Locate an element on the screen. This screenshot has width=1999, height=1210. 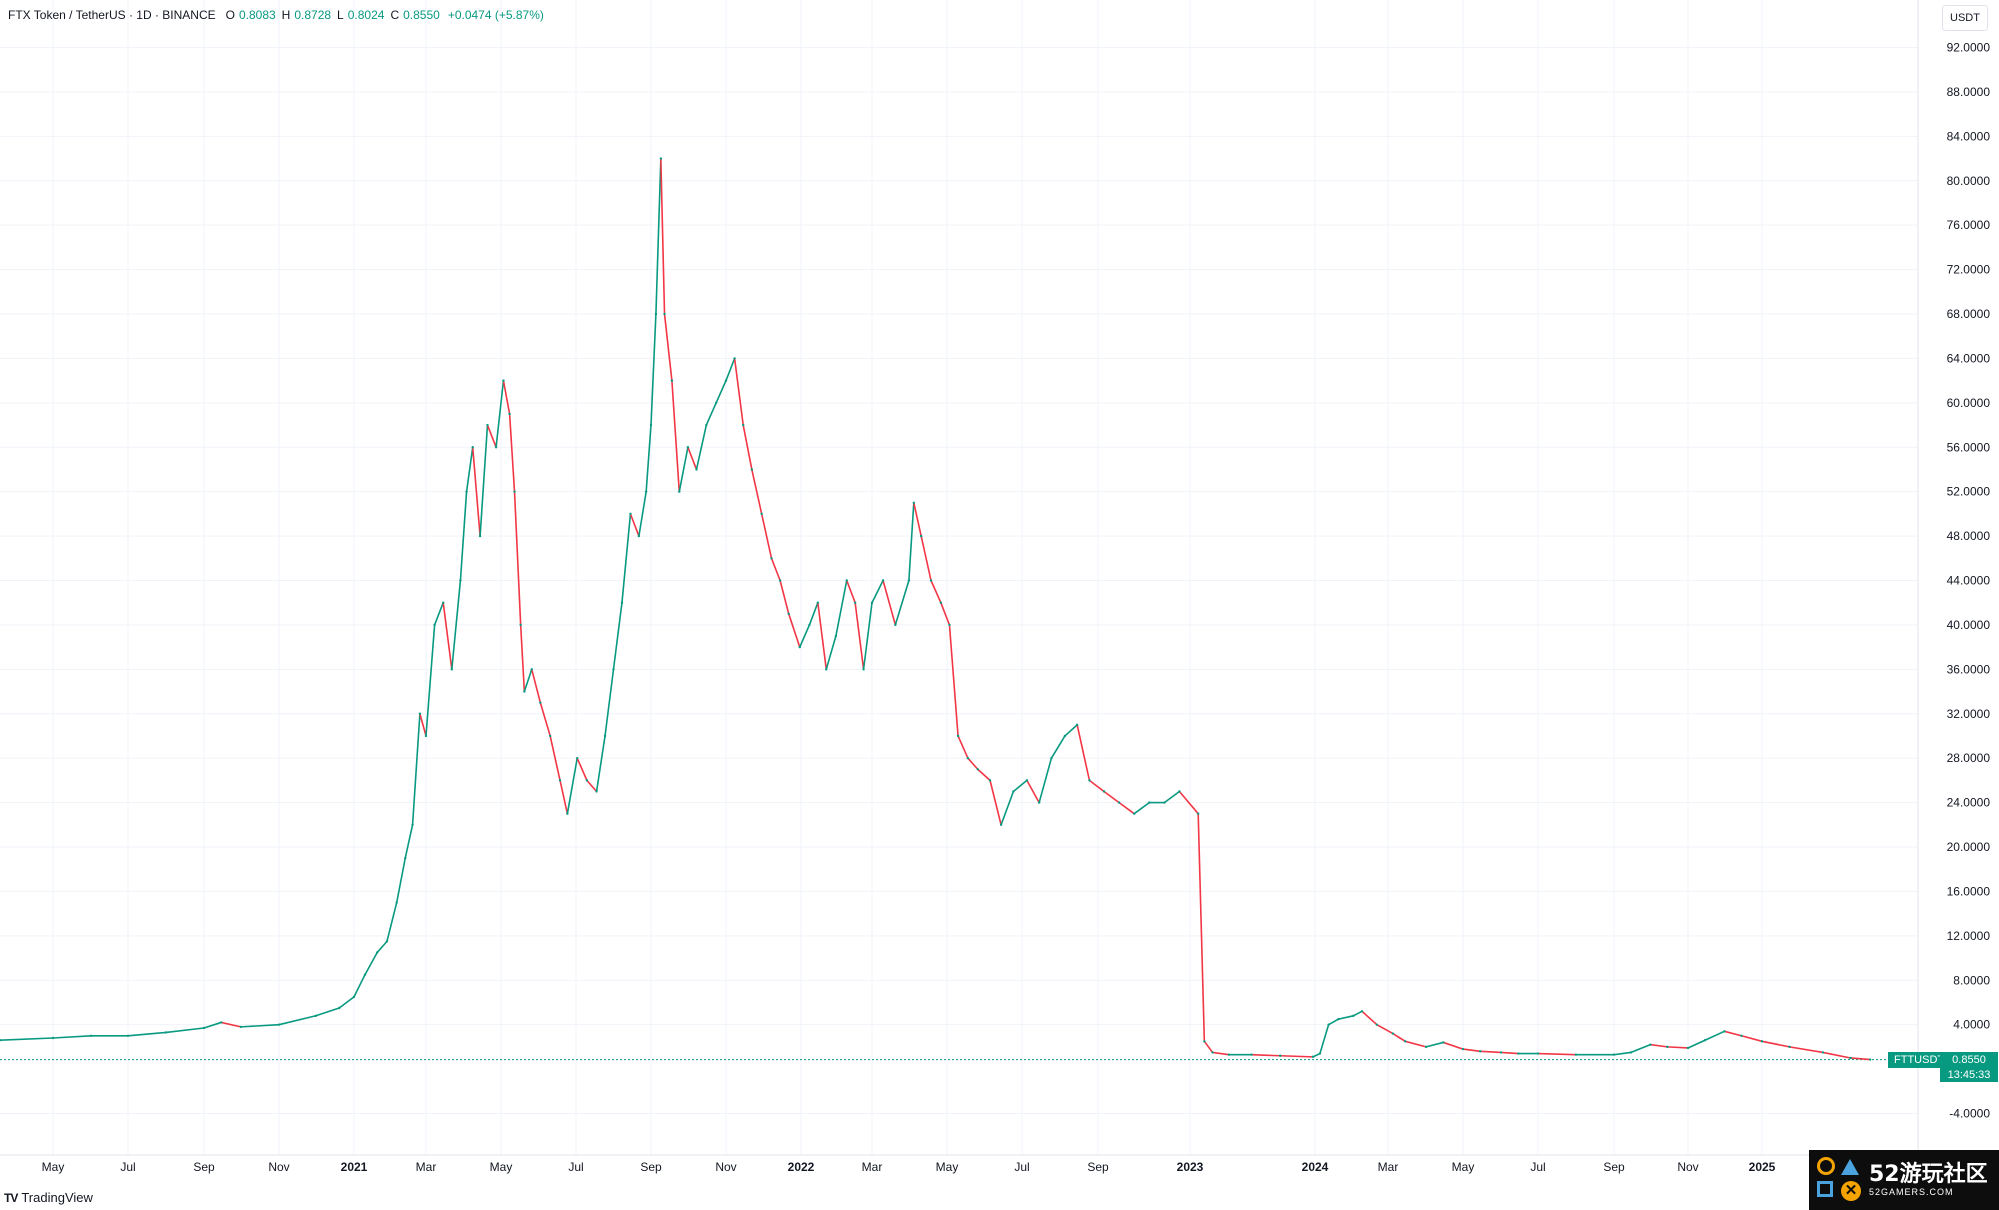
y-tick-label: 72.0000 is located at coordinates (1969, 270).